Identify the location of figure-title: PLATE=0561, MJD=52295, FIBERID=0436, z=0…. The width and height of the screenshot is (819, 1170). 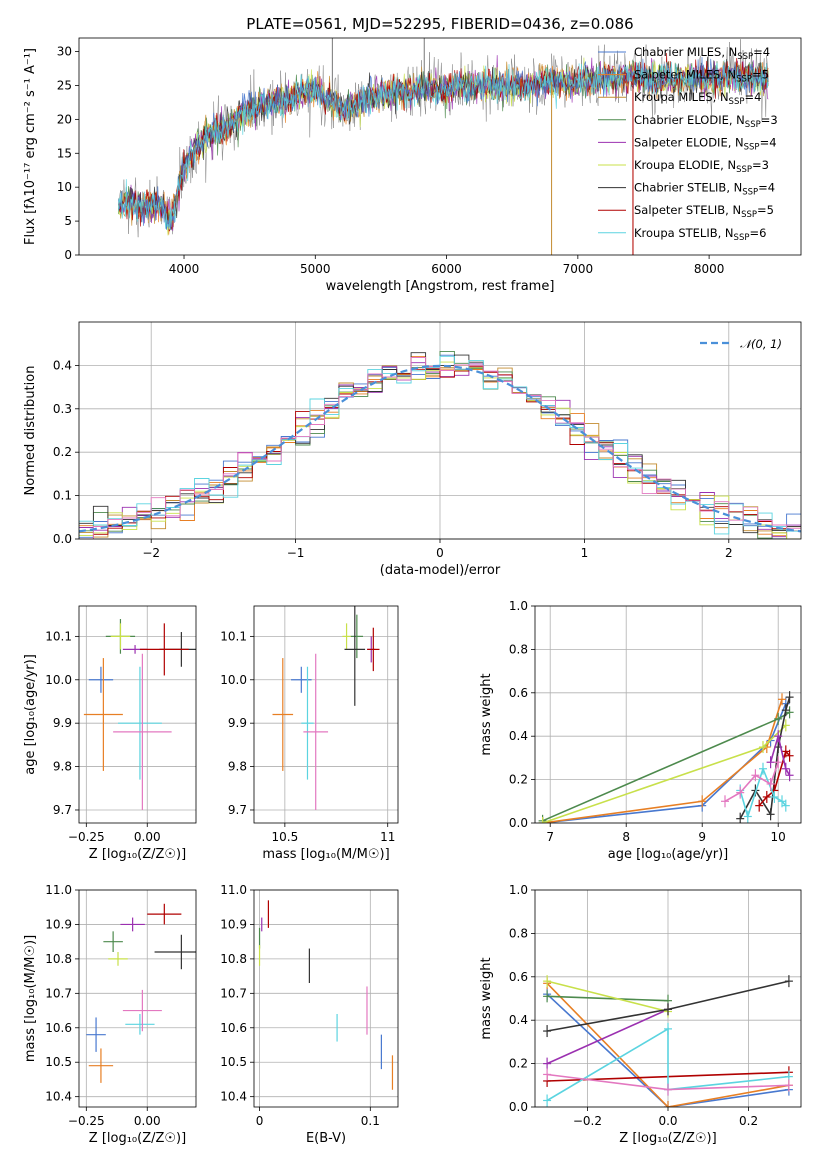
(439, 24).